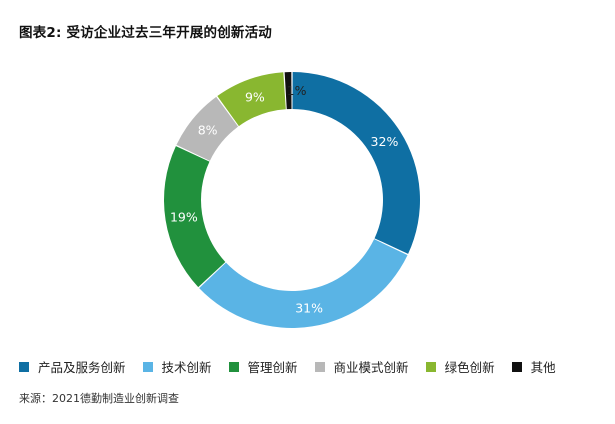  Describe the element at coordinates (186, 367) in the screenshot. I see `legend-label: 技术创新` at that location.